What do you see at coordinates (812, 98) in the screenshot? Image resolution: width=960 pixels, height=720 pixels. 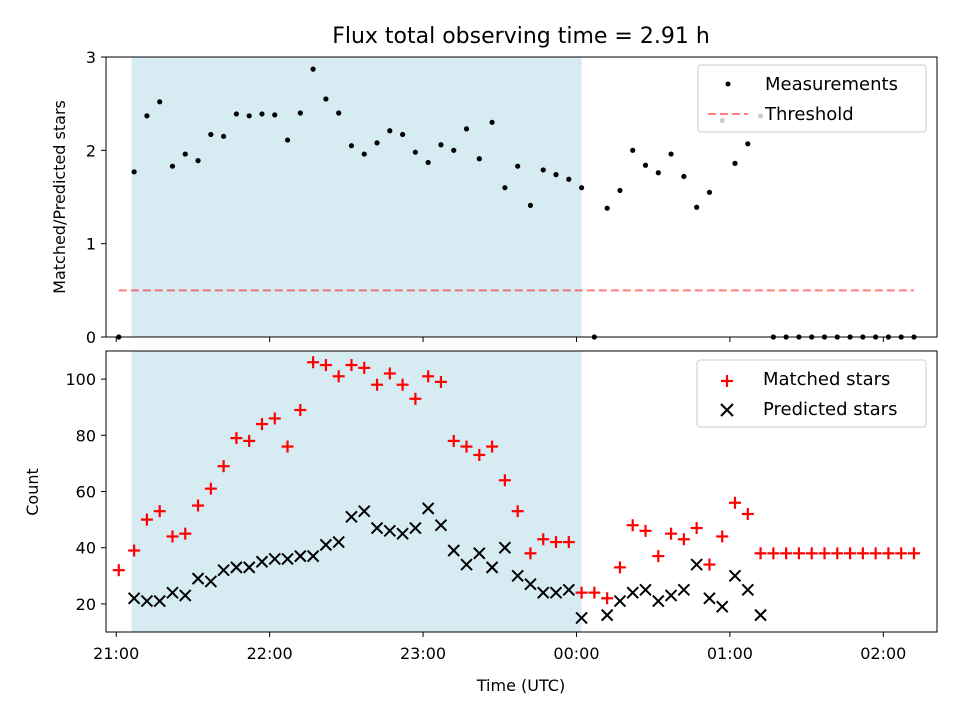 I see `top-legend-box` at bounding box center [812, 98].